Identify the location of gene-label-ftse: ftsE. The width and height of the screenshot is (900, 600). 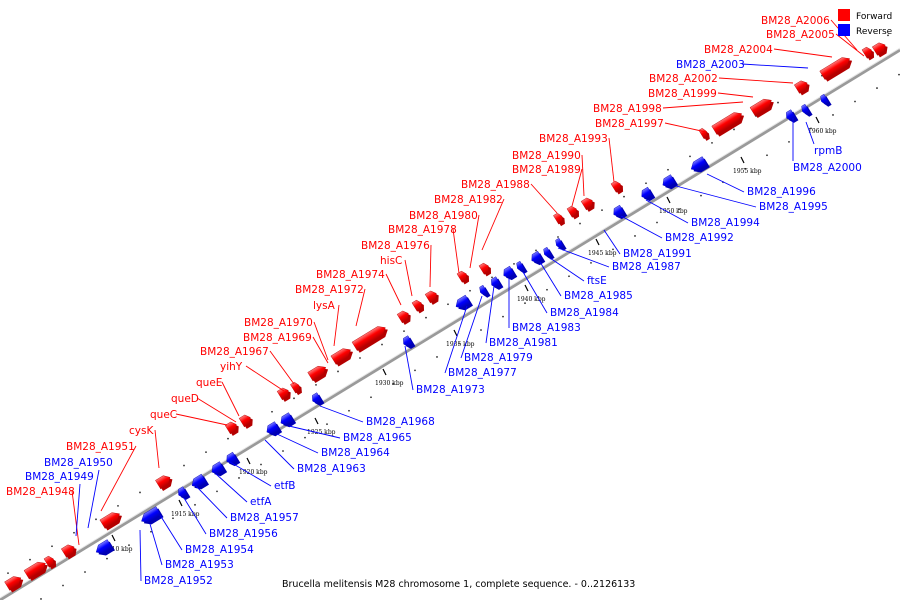
(597, 281).